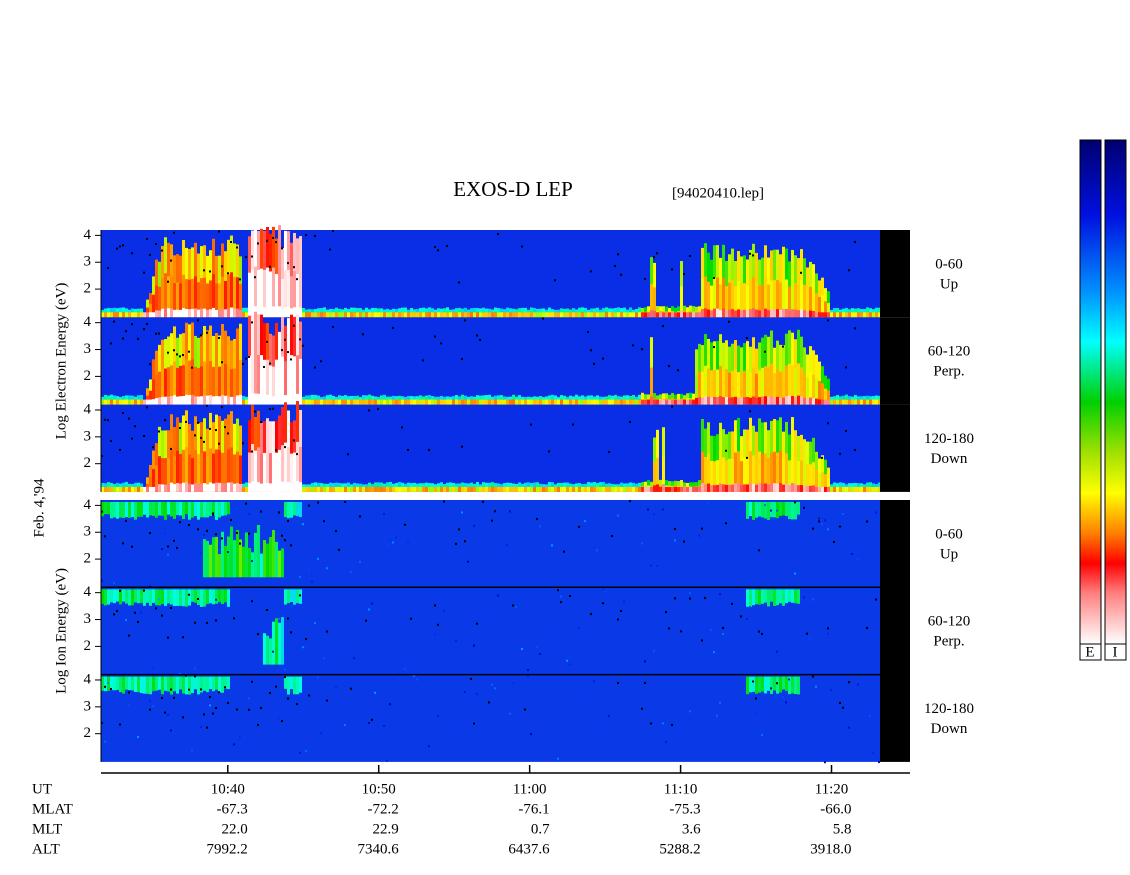  Describe the element at coordinates (47, 829) in the screenshot. I see `ephemeris-label: MLT` at that location.